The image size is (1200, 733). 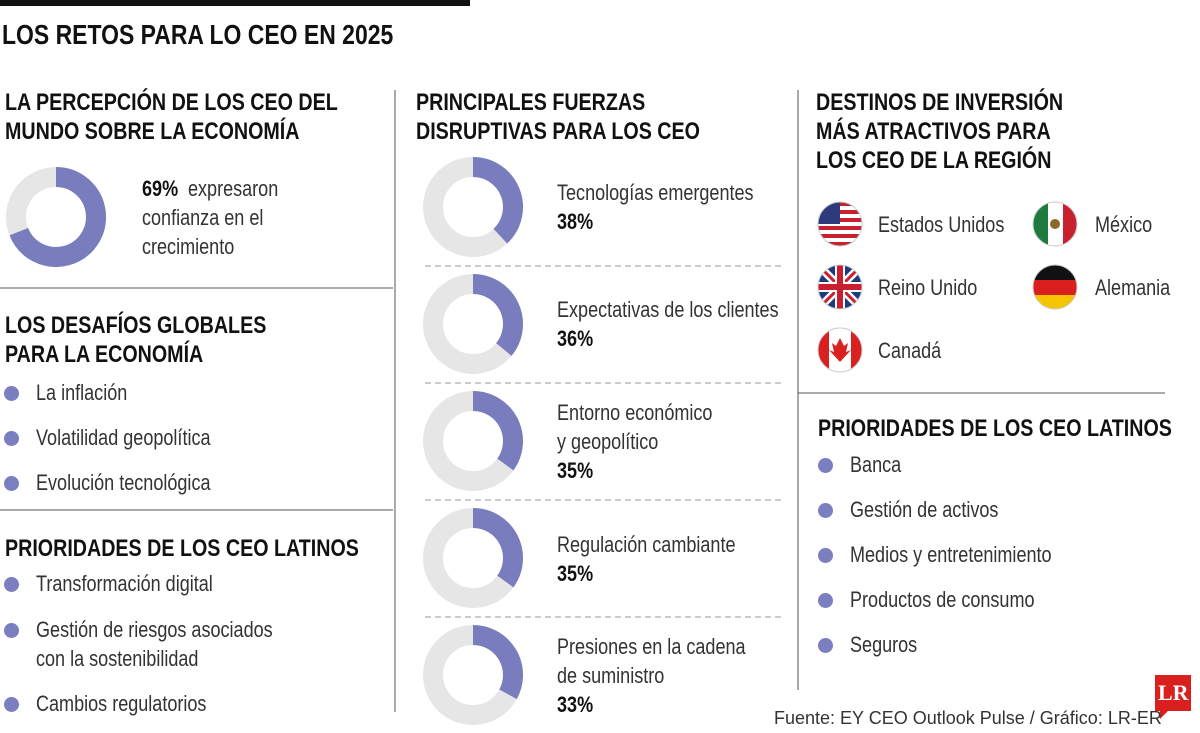 I want to click on bullet-text: Productos de consumo, so click(x=942, y=599).